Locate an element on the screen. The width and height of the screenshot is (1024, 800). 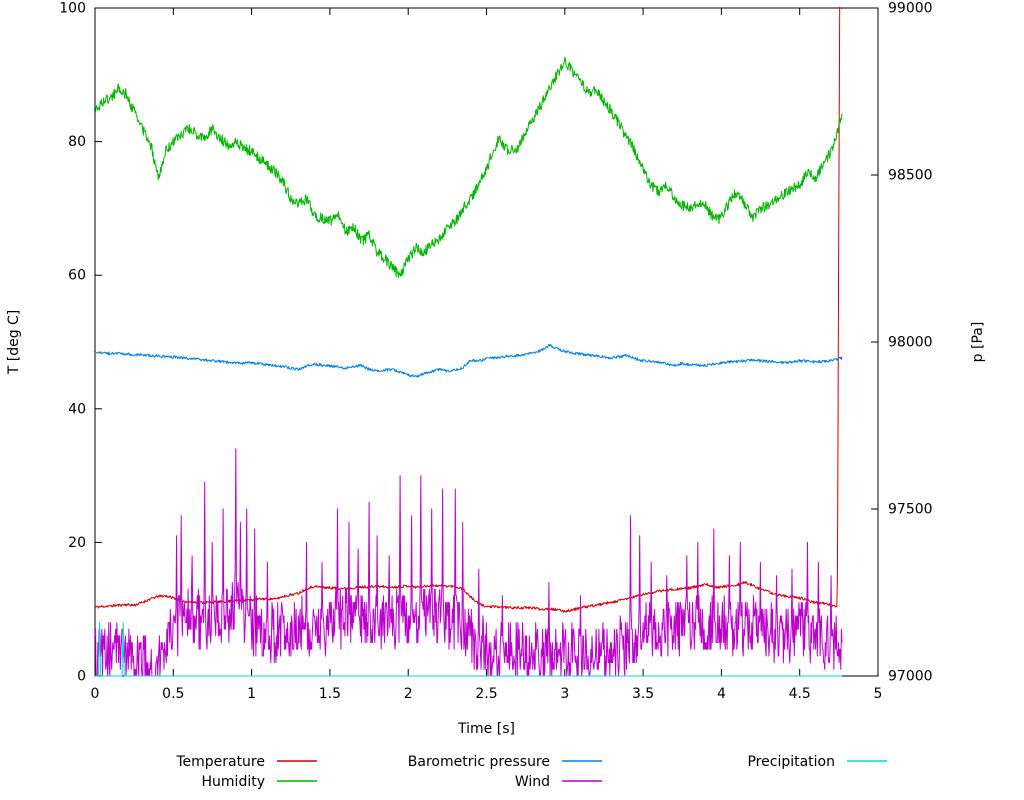
x-tick-label: 2 is located at coordinates (408, 694).